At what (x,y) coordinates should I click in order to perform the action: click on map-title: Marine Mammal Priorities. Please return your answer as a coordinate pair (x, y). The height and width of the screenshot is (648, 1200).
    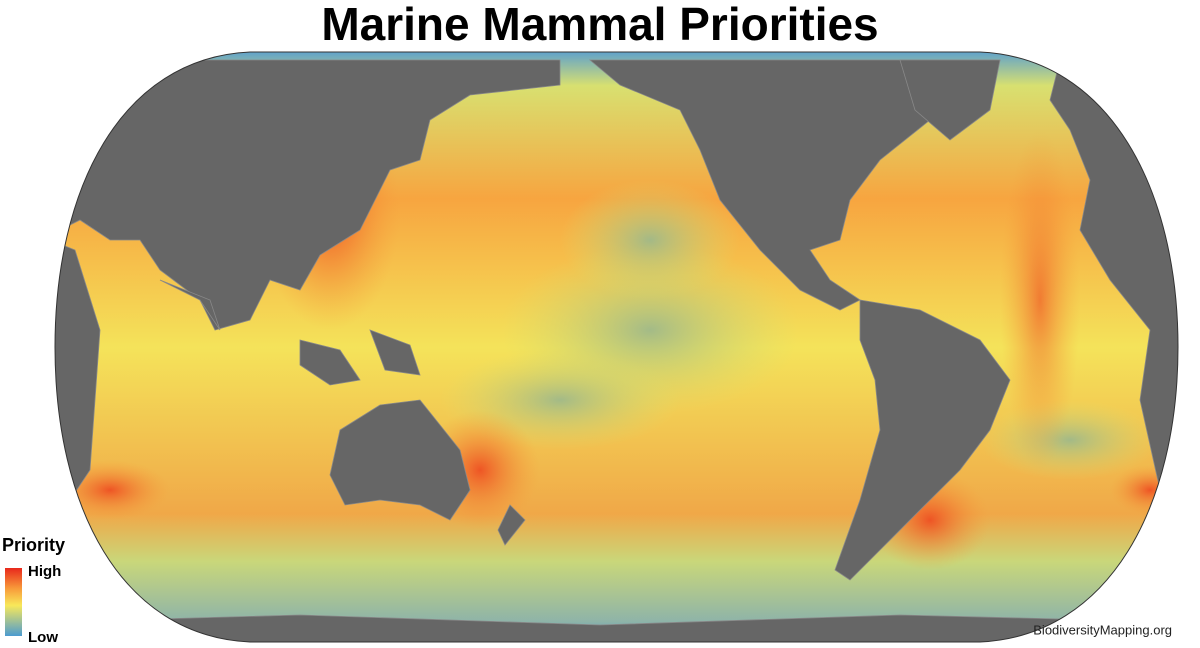
    Looking at the image, I should click on (599, 25).